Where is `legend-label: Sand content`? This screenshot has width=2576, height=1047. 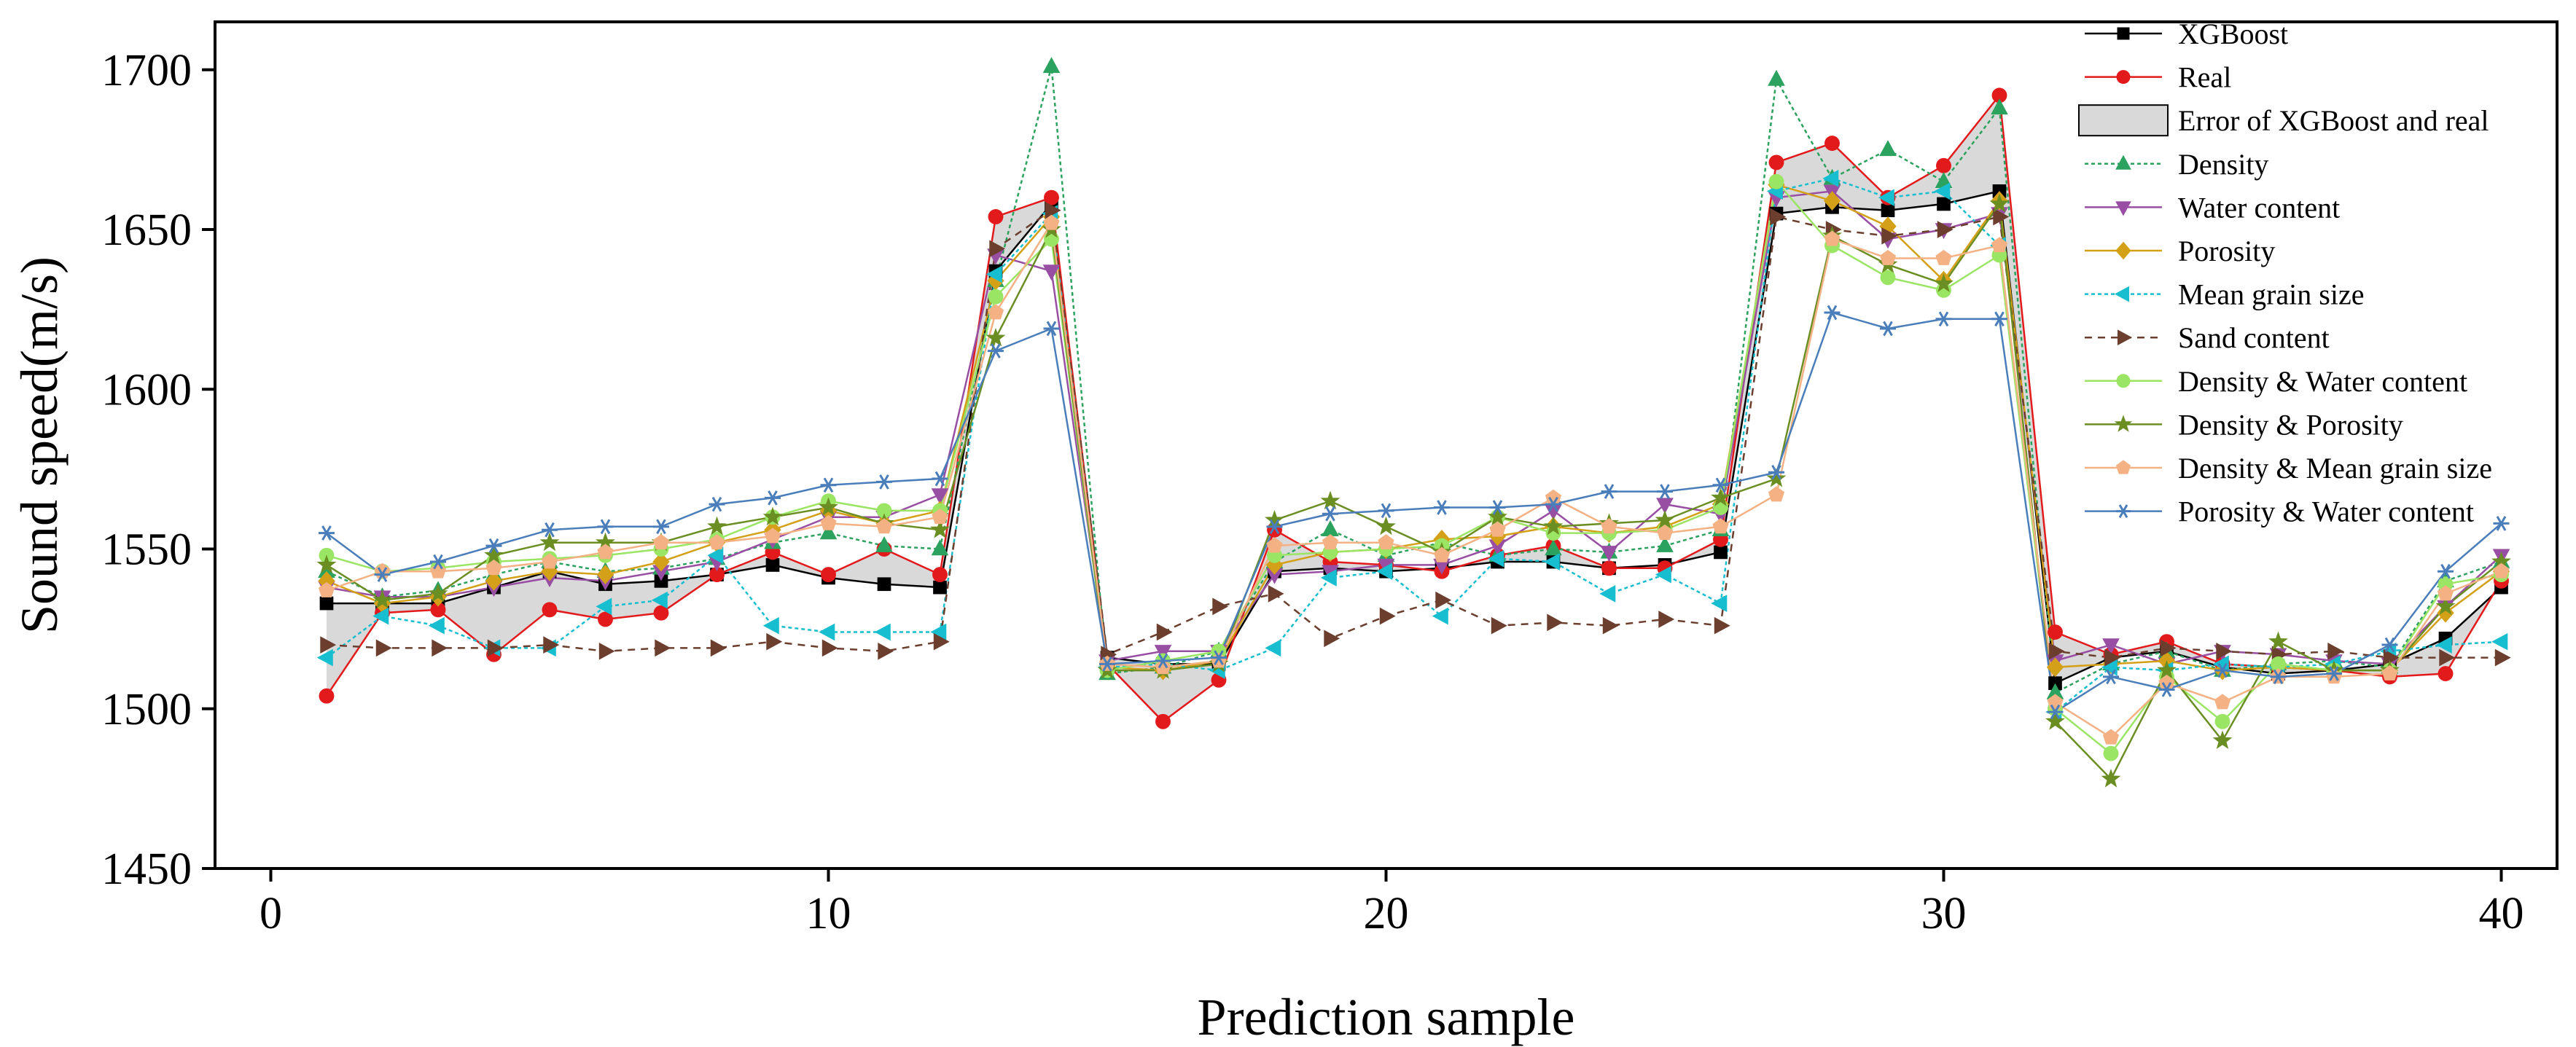 legend-label: Sand content is located at coordinates (2254, 337).